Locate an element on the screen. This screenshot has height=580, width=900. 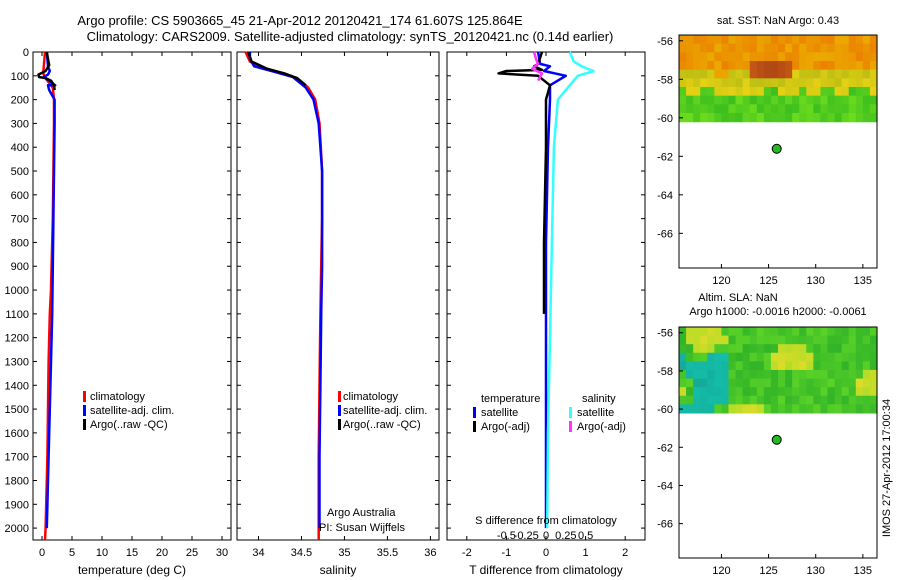
diff-legend-title: salinity is located at coordinates (599, 399).